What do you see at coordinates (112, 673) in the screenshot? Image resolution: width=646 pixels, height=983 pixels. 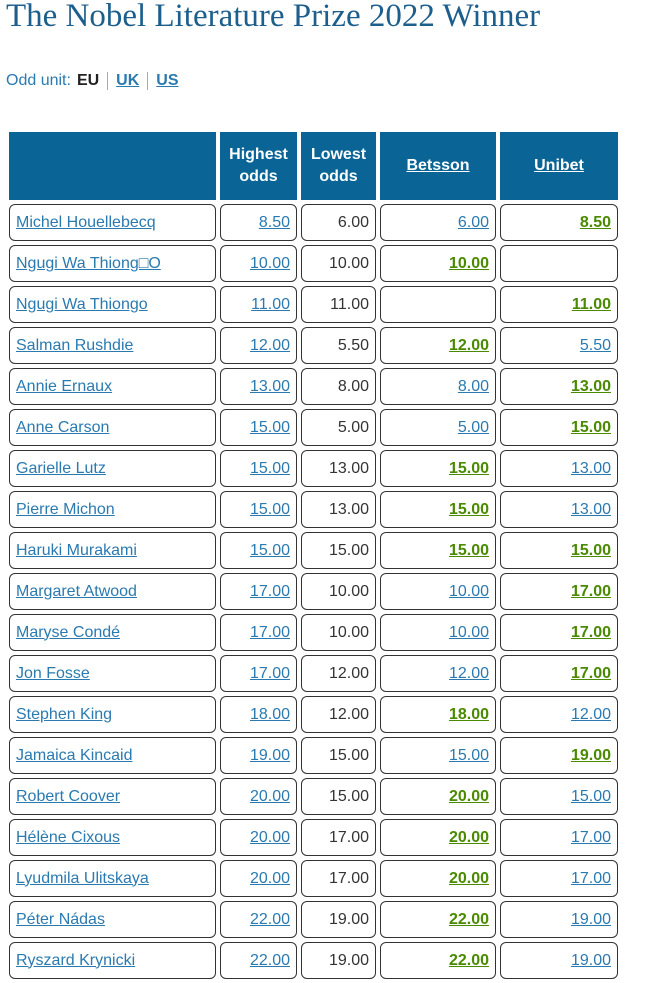 I see `table-cell: Jon Fosse` at bounding box center [112, 673].